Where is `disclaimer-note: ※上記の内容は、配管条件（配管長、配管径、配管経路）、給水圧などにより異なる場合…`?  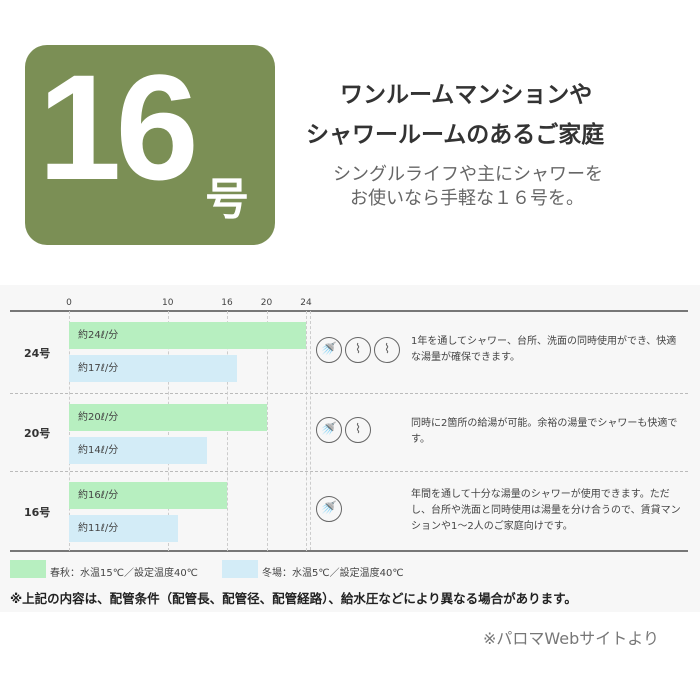
disclaimer-note: ※上記の内容は、配管条件（配管長、配管径、配管経路）、給水圧などにより異なる場合… is located at coordinates (293, 598).